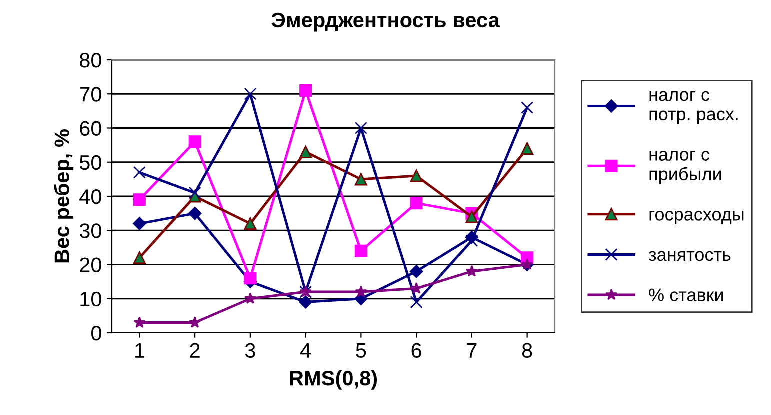  I want to click on legend-label: налог с потр. расх., so click(694, 107).